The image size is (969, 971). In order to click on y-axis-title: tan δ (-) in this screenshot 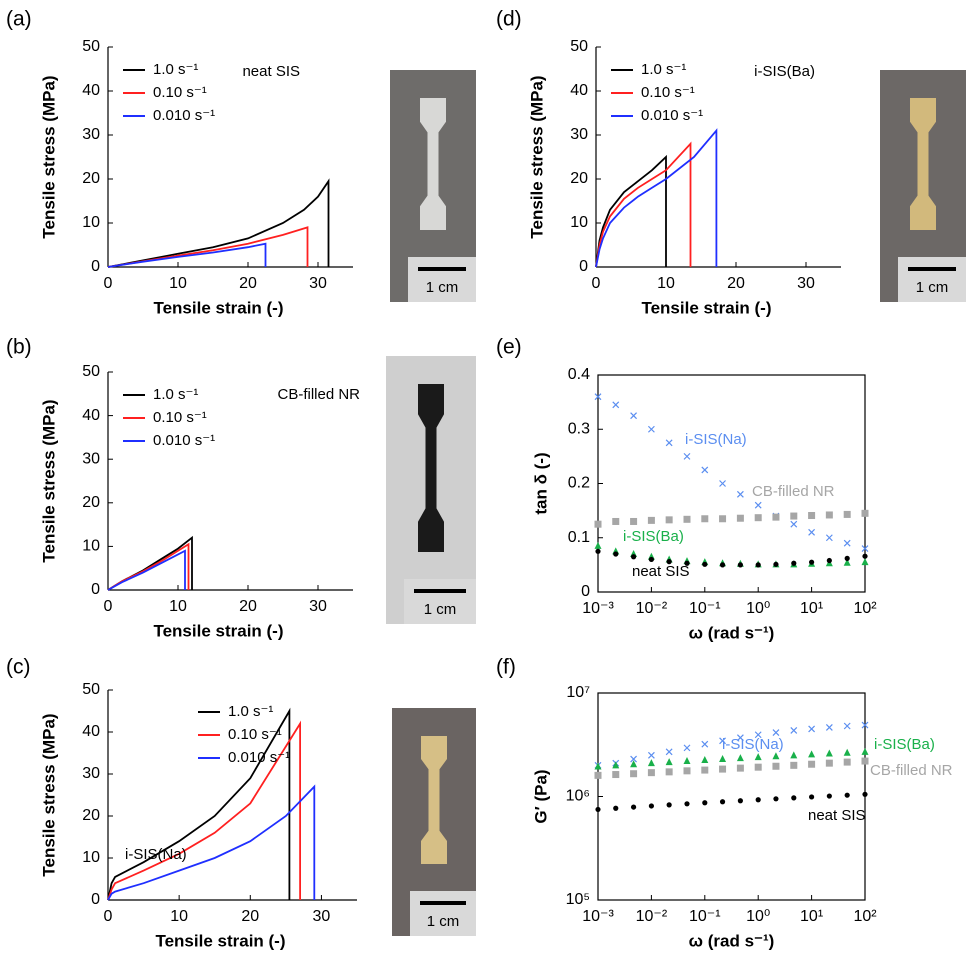, I will do `click(540, 483)`.